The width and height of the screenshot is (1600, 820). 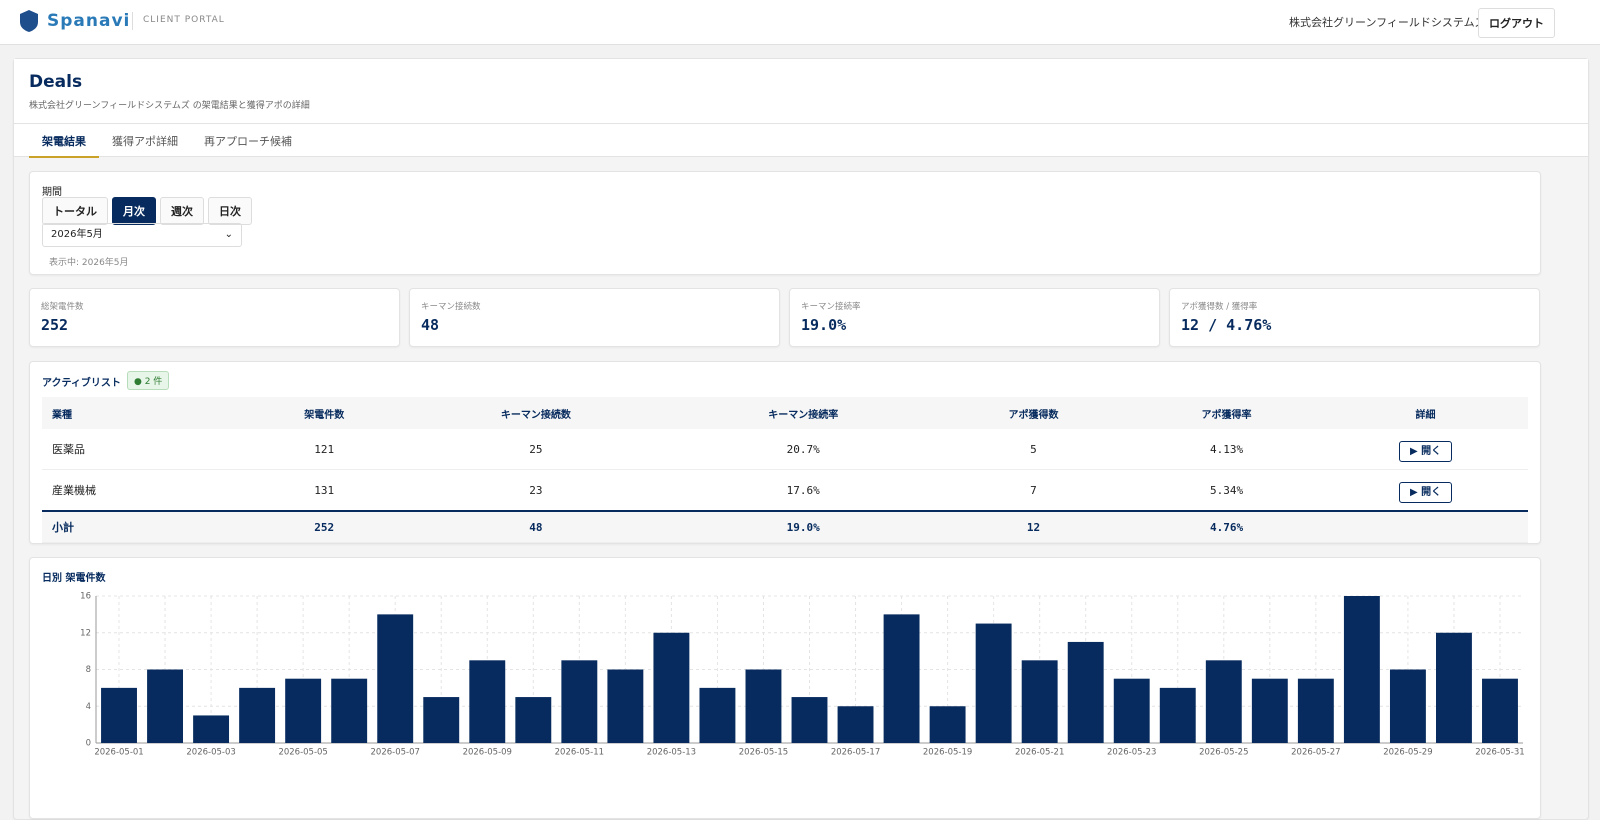 What do you see at coordinates (1425, 413) in the screenshot?
I see `column-header: 詳細` at bounding box center [1425, 413].